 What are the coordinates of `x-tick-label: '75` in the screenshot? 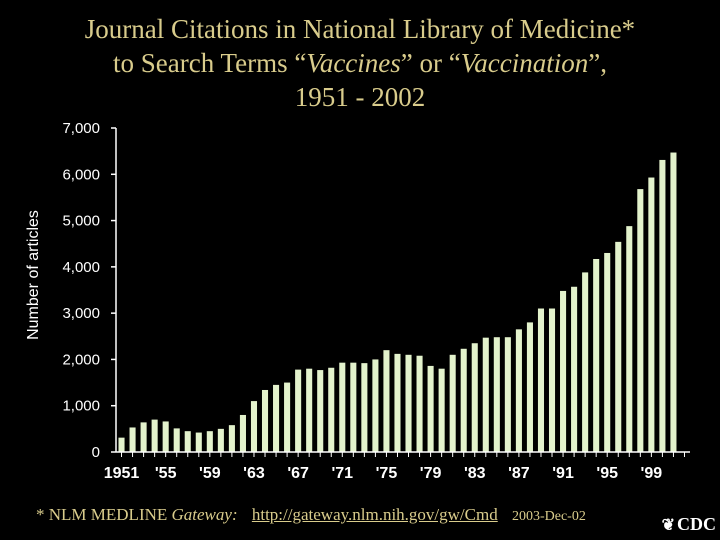 It's located at (387, 473).